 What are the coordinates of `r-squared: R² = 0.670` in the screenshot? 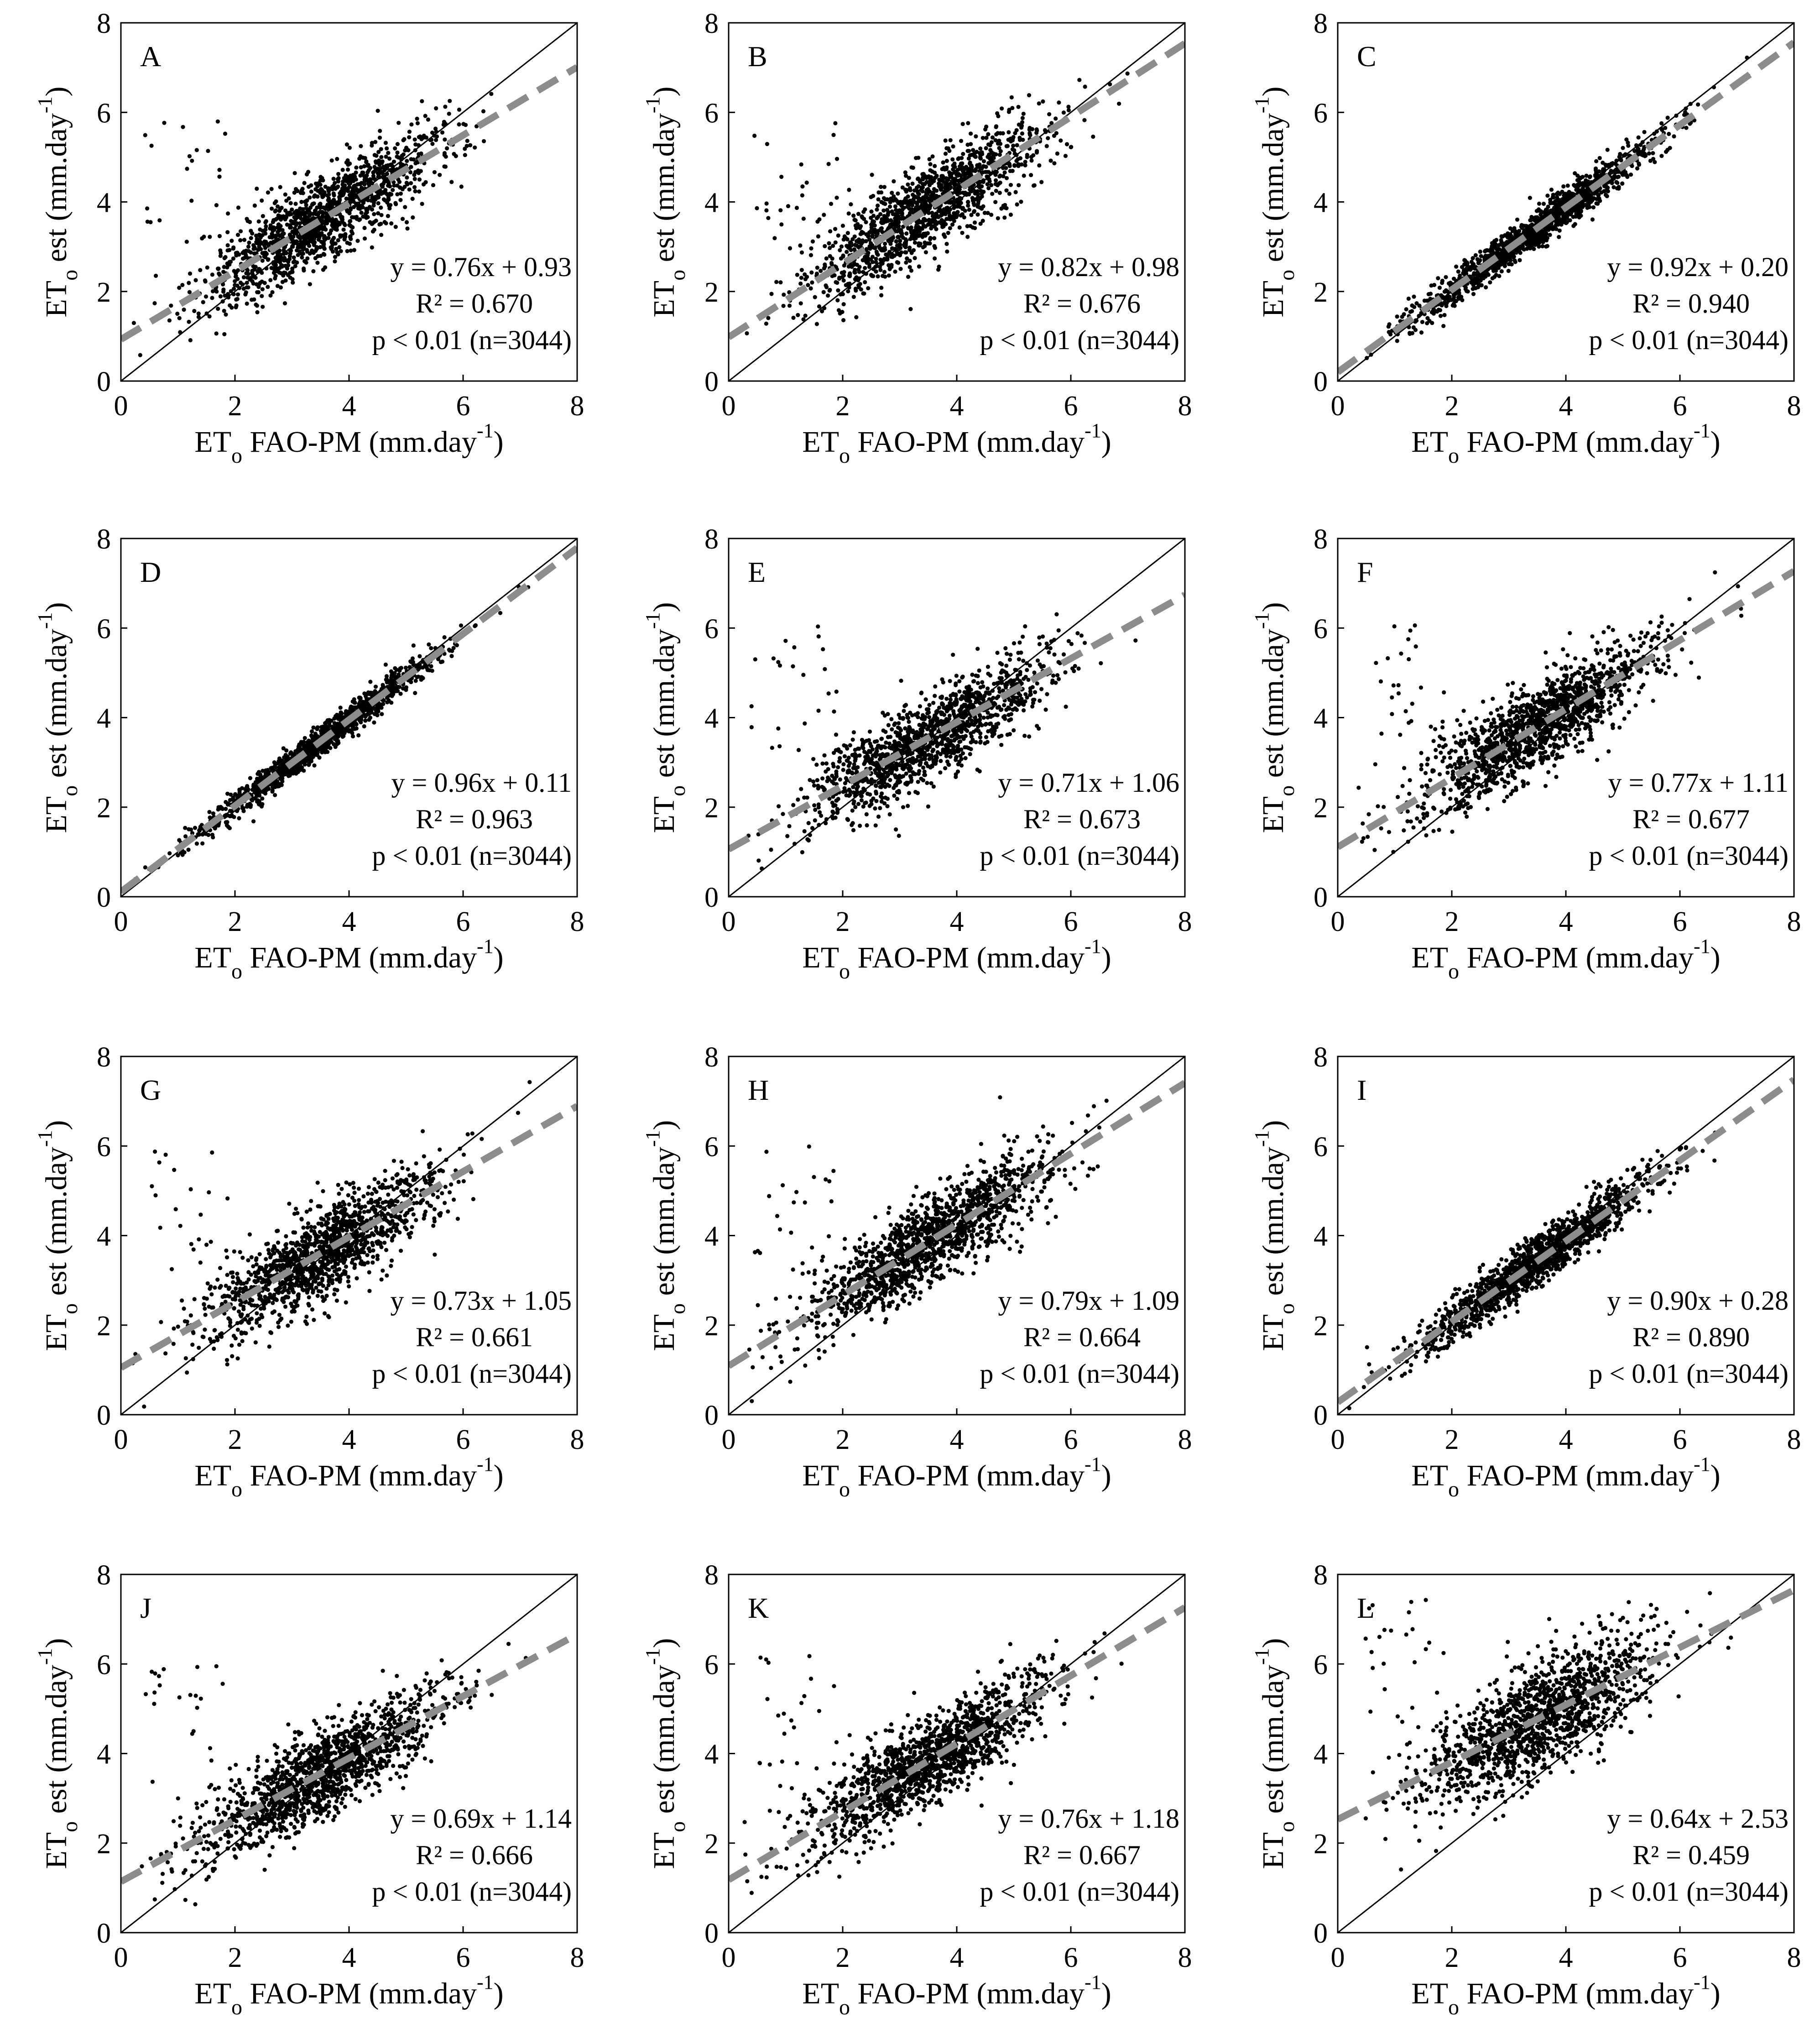 It's located at (475, 303).